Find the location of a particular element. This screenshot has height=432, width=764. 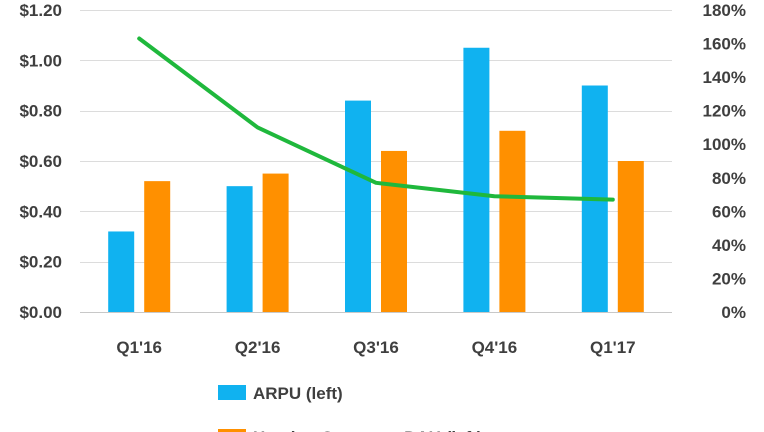

right-axis-tick-label: 80% is located at coordinates (729, 178).